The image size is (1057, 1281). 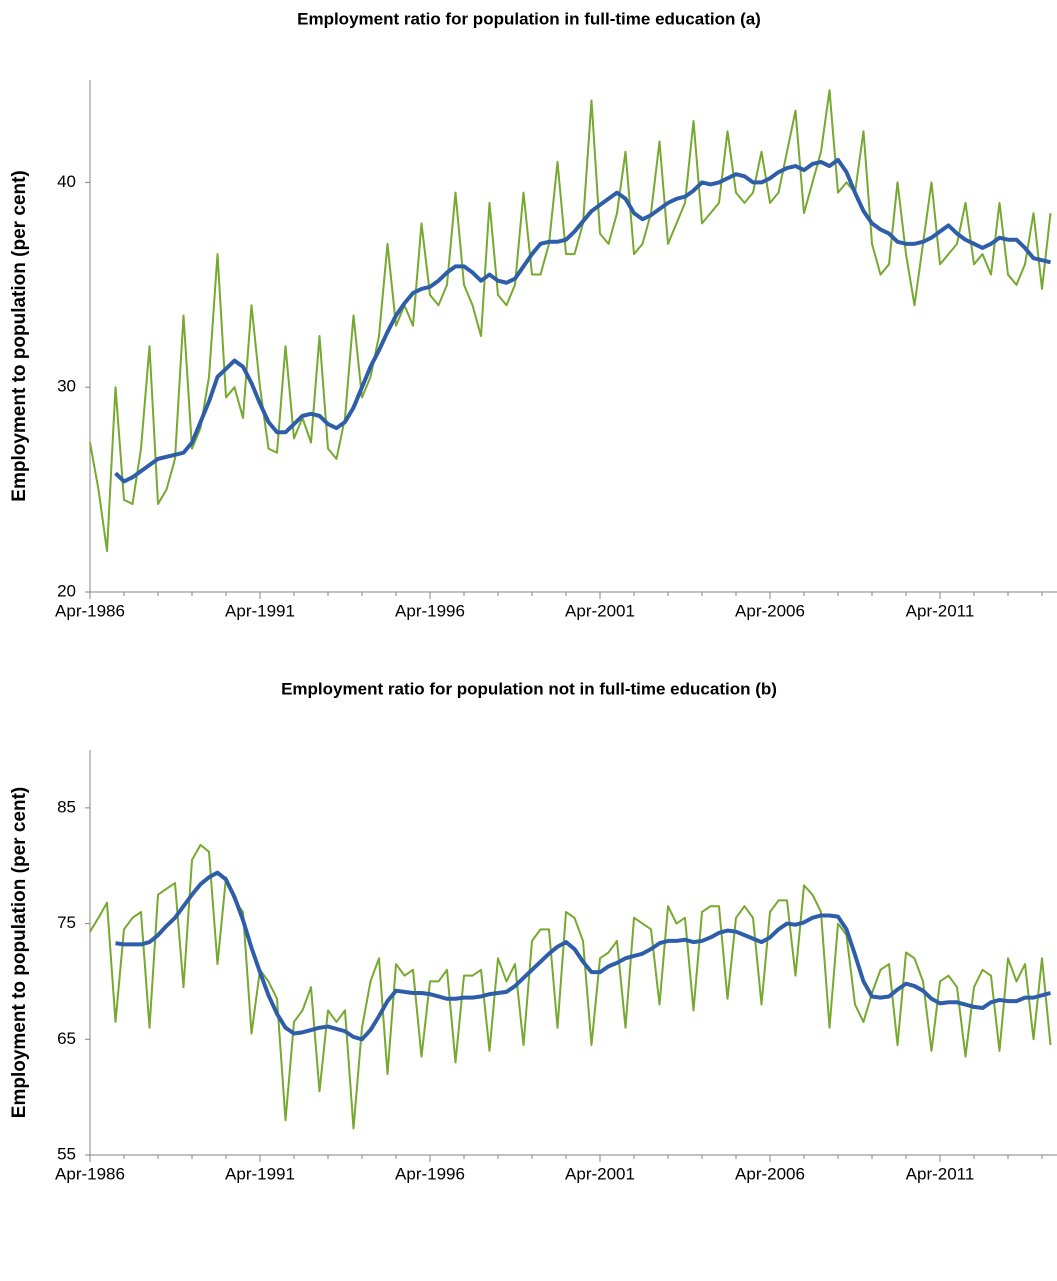 I want to click on y-tick-label: 40, so click(x=66, y=181).